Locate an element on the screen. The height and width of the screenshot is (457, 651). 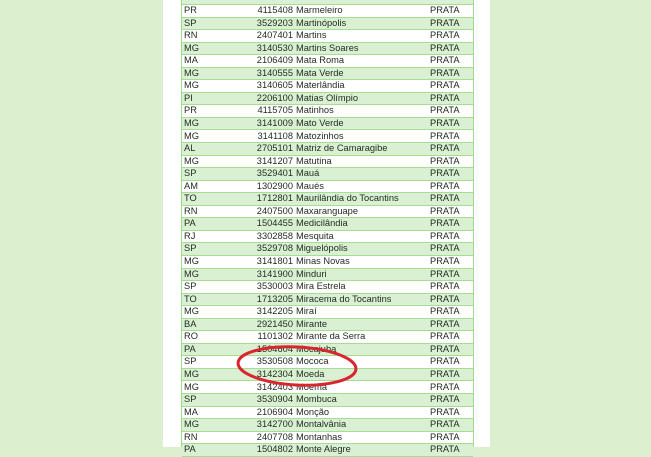
table-row: PR 4115408 Marmeleiro PRATA is located at coordinates (327, 11).